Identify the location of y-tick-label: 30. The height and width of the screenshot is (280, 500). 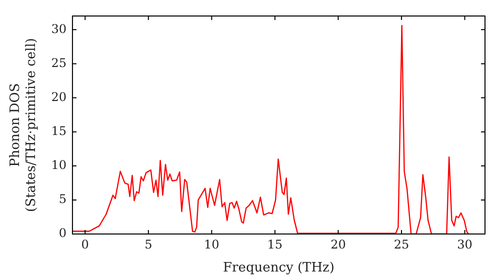
(58, 29).